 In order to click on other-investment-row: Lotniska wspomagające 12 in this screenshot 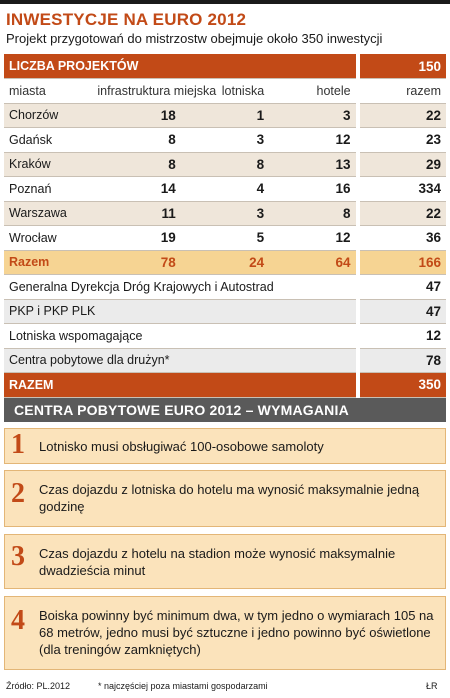, I will do `click(225, 336)`.